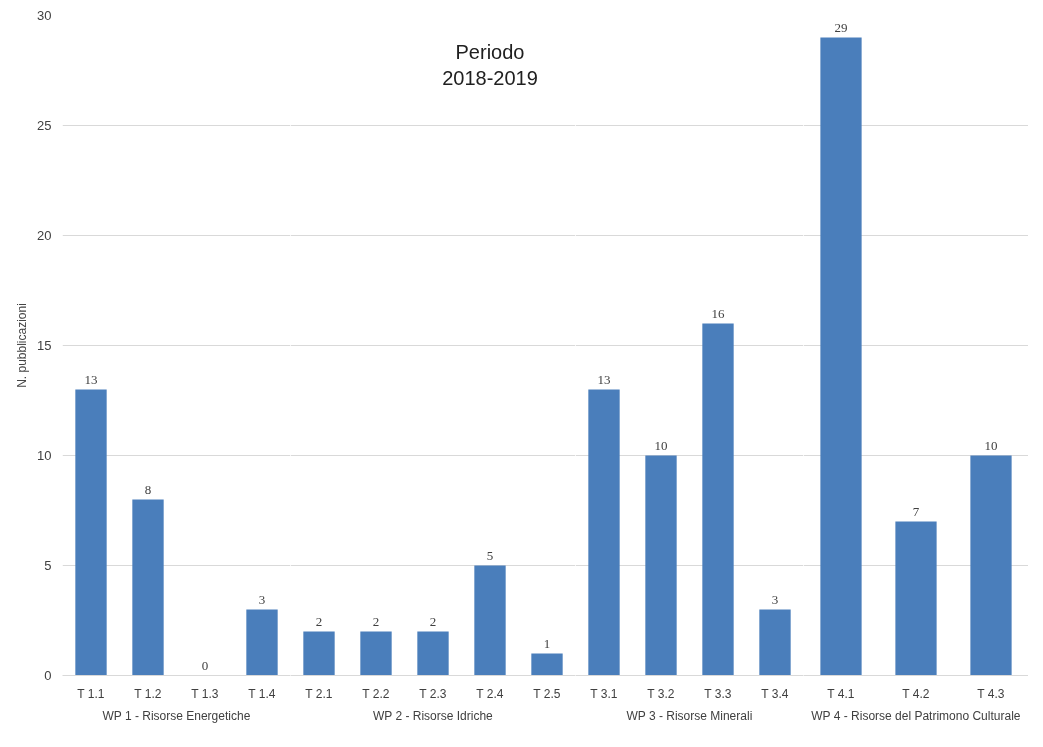 This screenshot has height=747, width=1043. What do you see at coordinates (262, 693) in the screenshot?
I see `x-tick-label: T 1.4` at bounding box center [262, 693].